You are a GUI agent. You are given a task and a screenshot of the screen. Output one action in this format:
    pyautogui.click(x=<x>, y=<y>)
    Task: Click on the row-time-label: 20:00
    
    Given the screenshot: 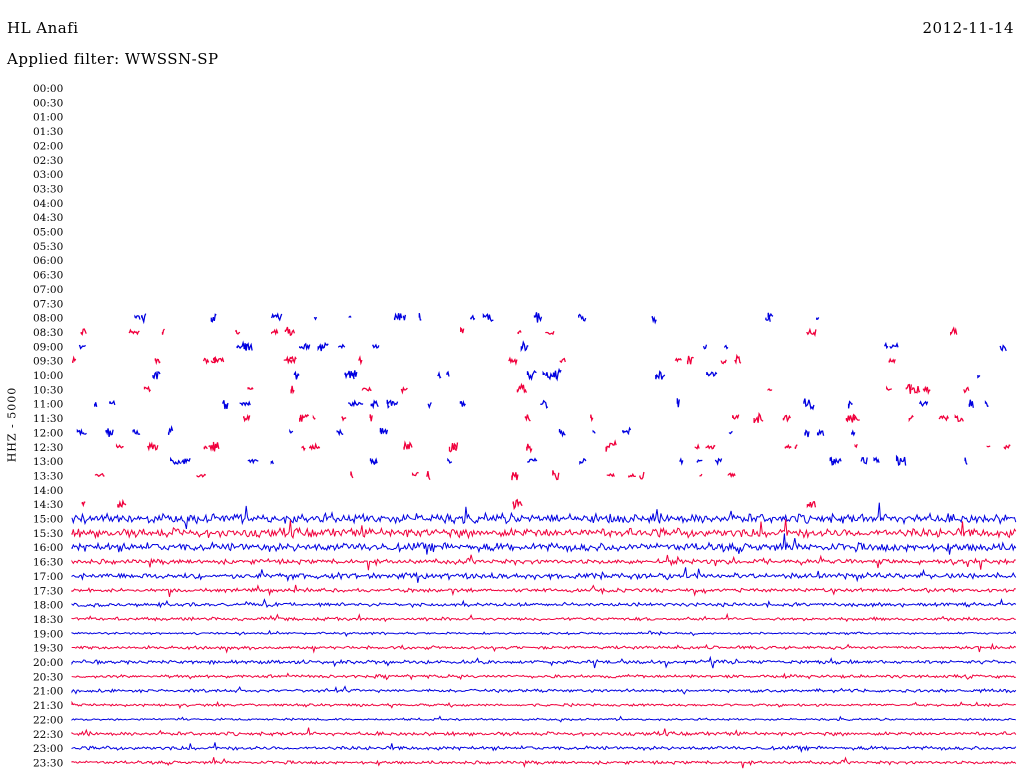 What is the action you would take?
    pyautogui.click(x=48, y=663)
    